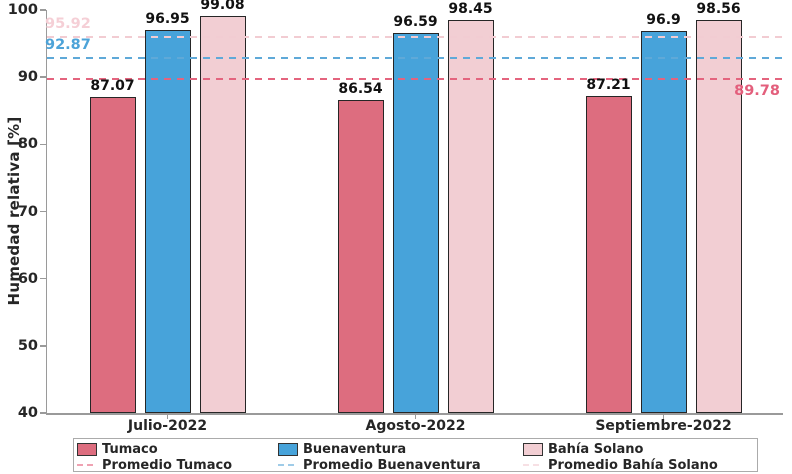  What do you see at coordinates (167, 465) in the screenshot?
I see `legend-label: Promedio Tumaco` at bounding box center [167, 465].